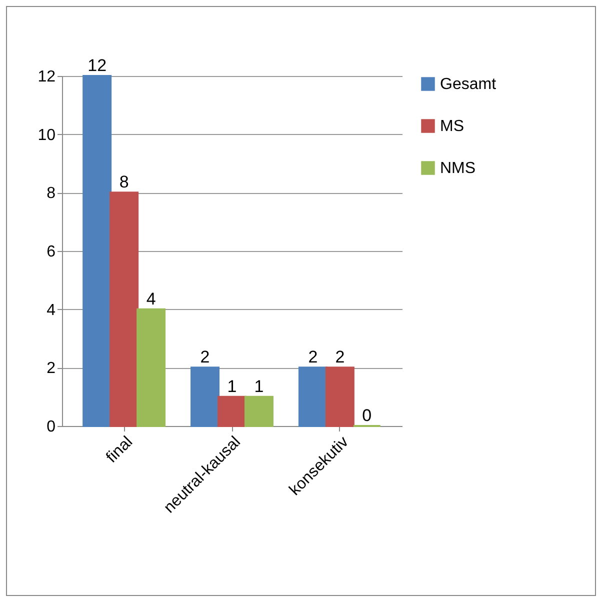 The height and width of the screenshot is (604, 607). What do you see at coordinates (47, 77) in the screenshot?
I see `y-tick-label: 12` at bounding box center [47, 77].